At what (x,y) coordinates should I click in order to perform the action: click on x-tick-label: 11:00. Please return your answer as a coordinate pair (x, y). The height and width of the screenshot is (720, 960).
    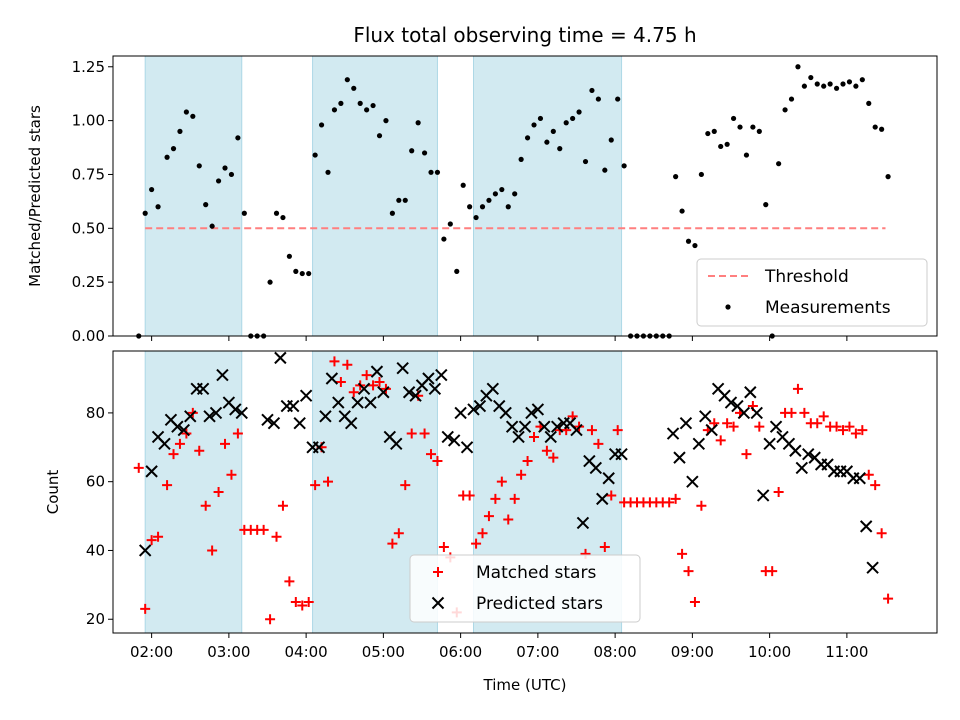
    Looking at the image, I should click on (846, 652).